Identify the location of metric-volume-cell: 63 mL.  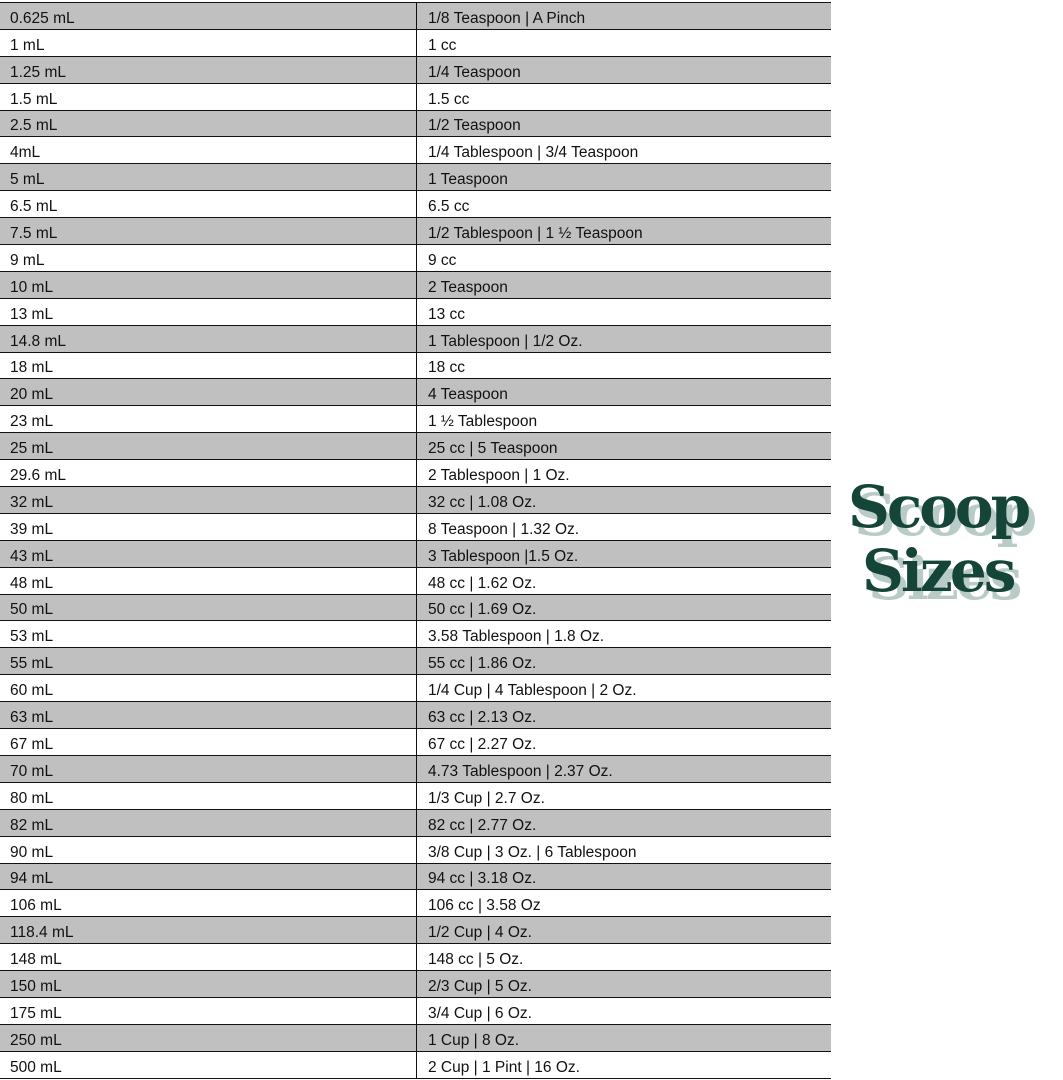
(208, 715).